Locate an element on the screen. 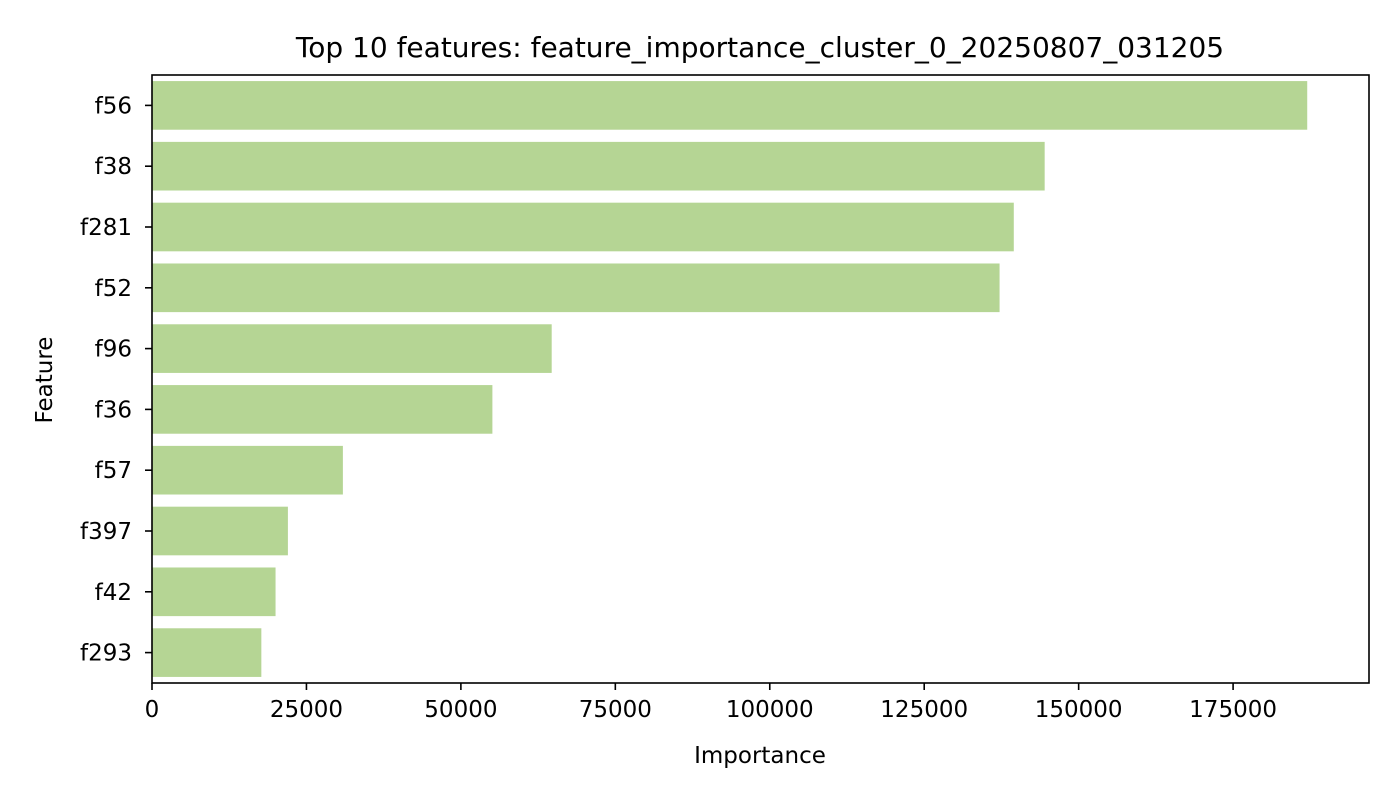 Image resolution: width=1400 pixels, height=800 pixels. y-tick-label: f96 is located at coordinates (113, 350).